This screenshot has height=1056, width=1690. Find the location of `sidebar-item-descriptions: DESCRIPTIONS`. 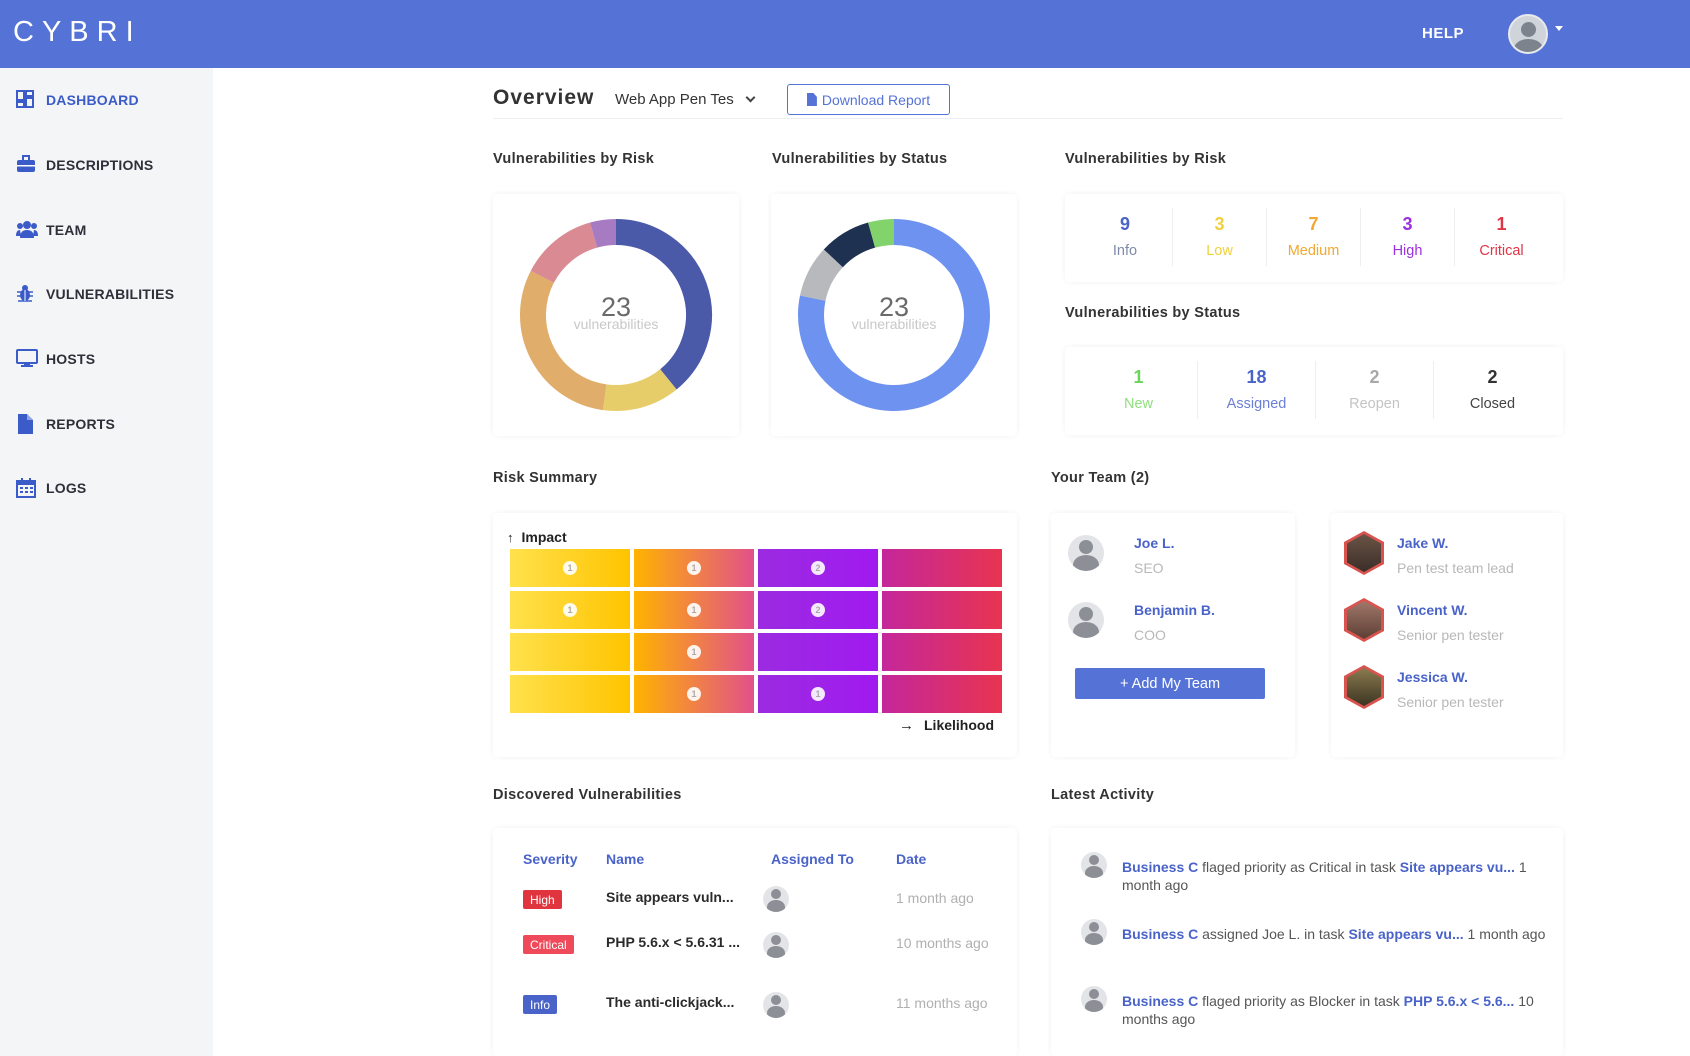

sidebar-item-descriptions: DESCRIPTIONS is located at coordinates (84, 165).